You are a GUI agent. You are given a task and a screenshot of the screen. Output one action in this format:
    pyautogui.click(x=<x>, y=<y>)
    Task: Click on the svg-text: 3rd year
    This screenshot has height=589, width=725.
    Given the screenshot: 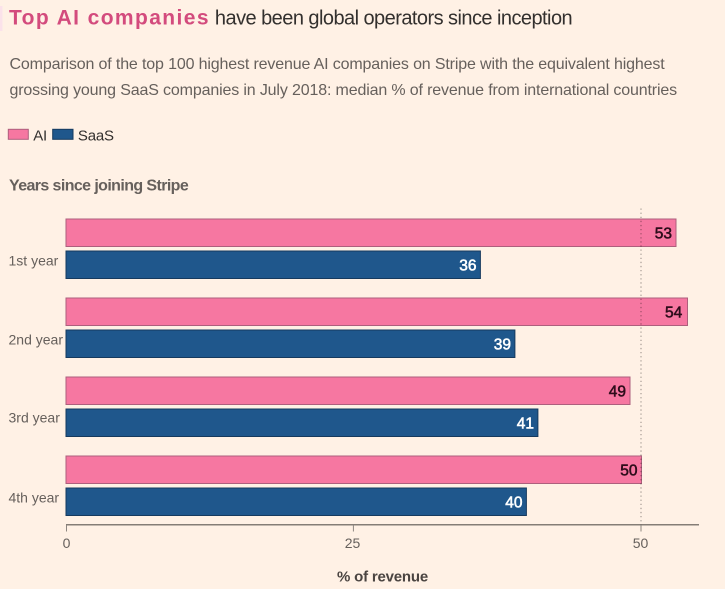 What is the action you would take?
    pyautogui.click(x=35, y=418)
    